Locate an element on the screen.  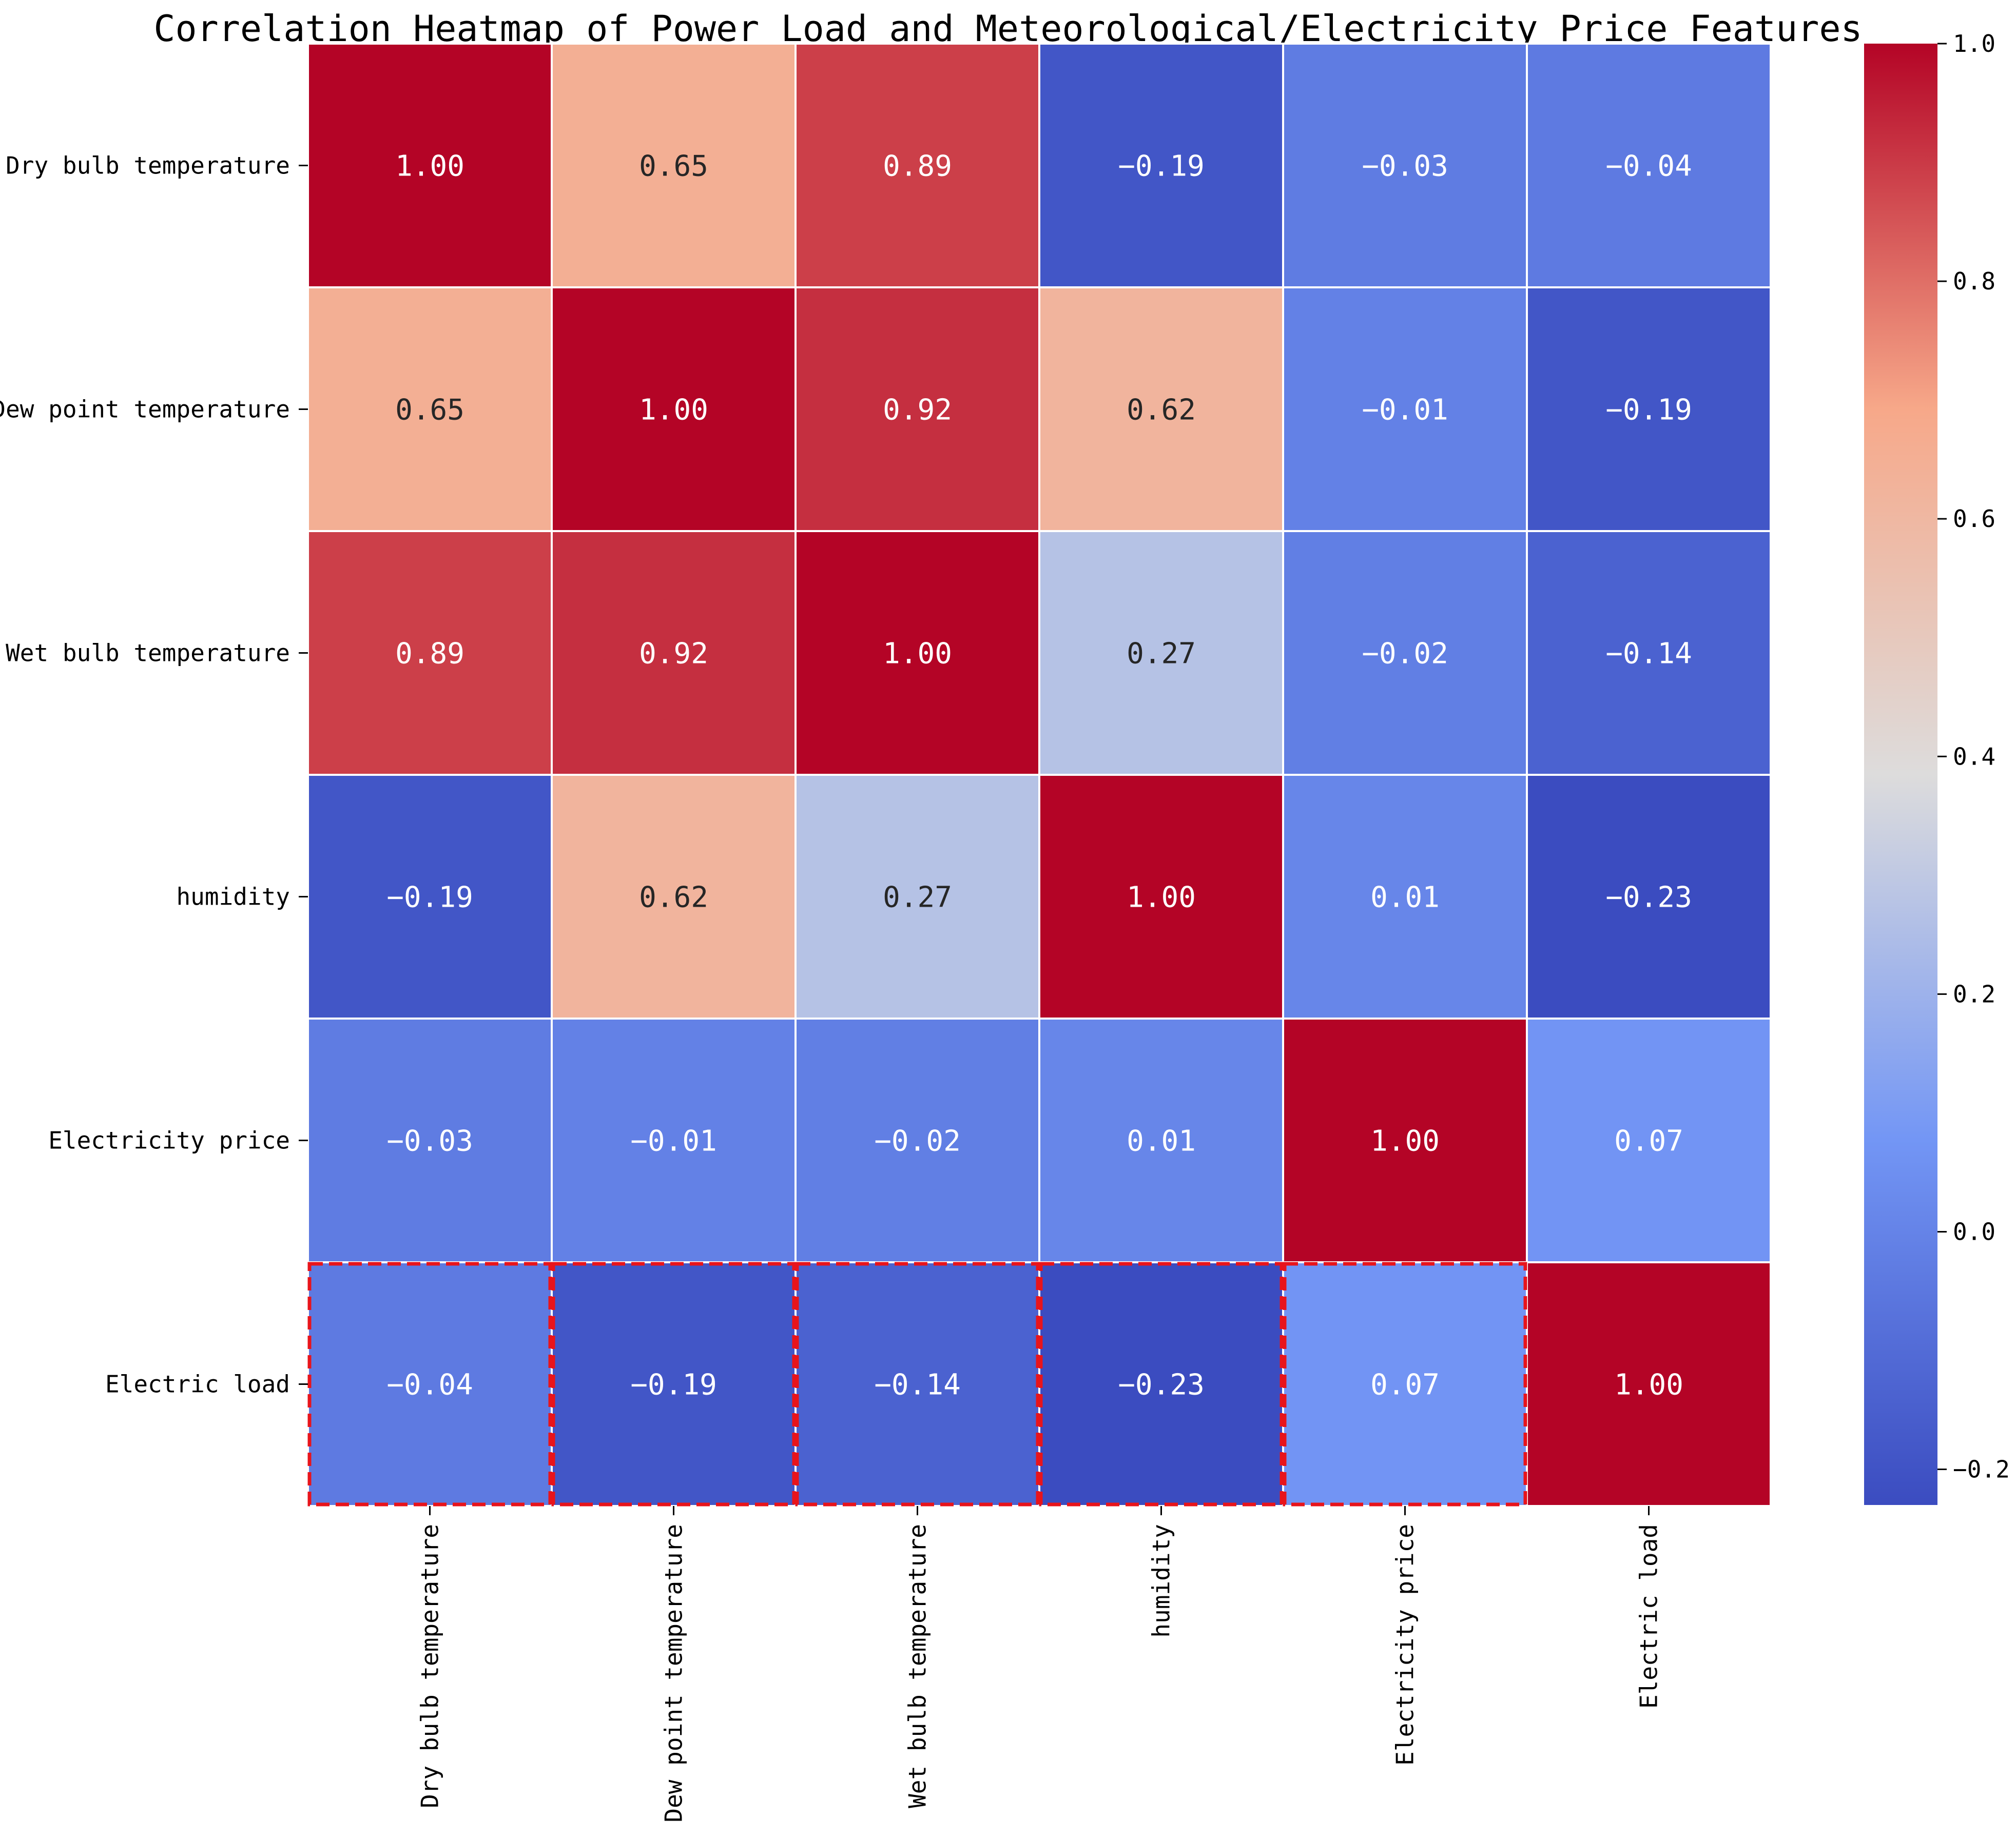
y-tick-label: Dew point temperature is located at coordinates (145, 409).